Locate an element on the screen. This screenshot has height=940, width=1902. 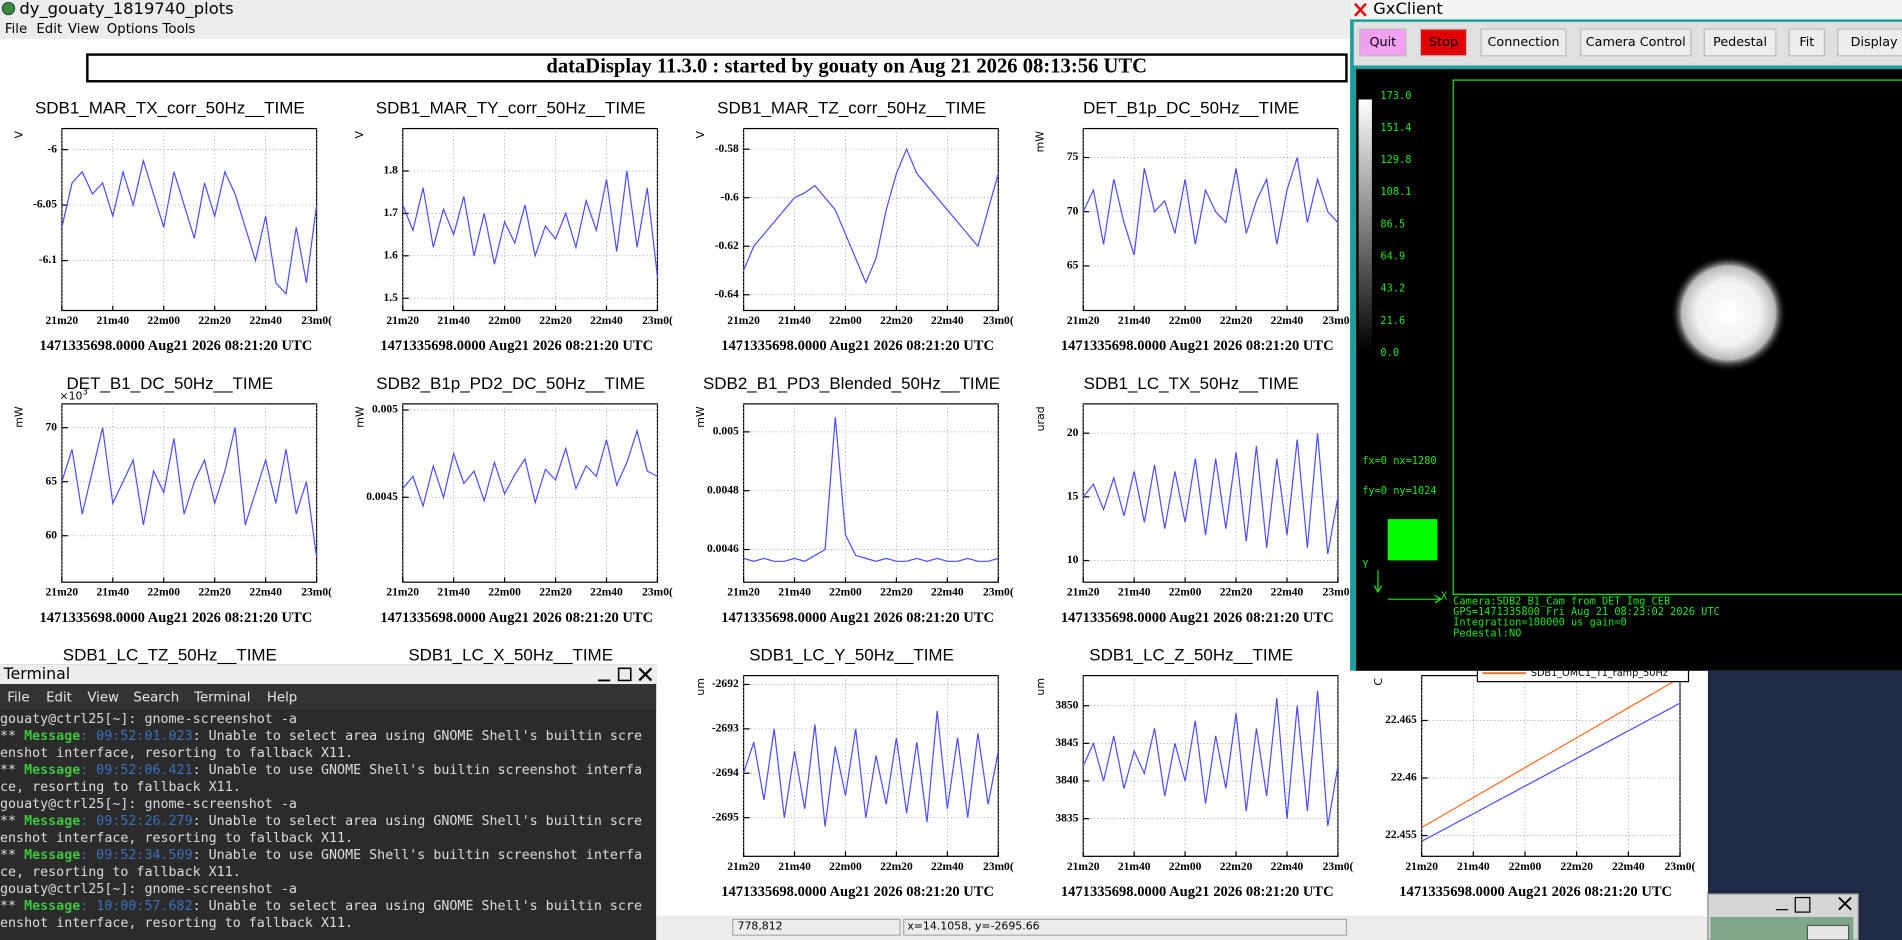
y-axis-label: um is located at coordinates (700, 687).